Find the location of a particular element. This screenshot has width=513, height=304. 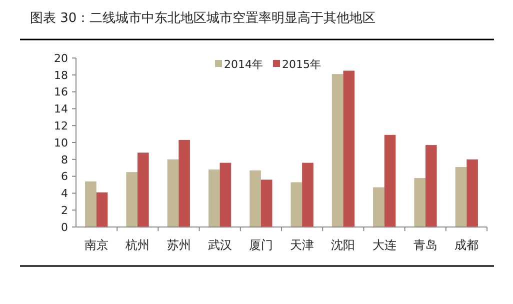

legend-label: 2014年 is located at coordinates (243, 64).